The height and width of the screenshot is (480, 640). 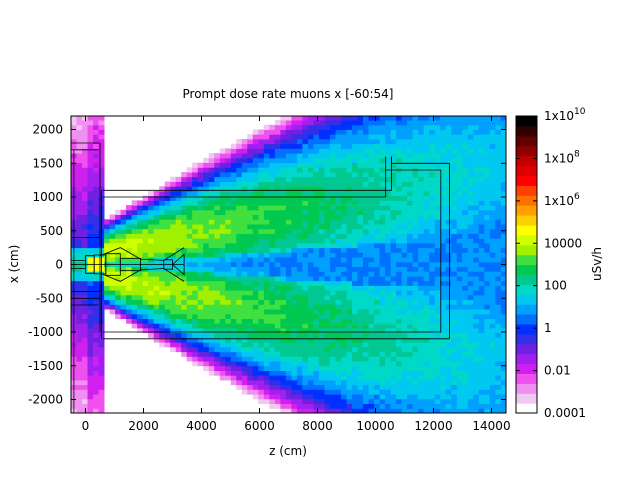 What do you see at coordinates (526, 151) in the screenshot?
I see `colorbar-segment` at bounding box center [526, 151].